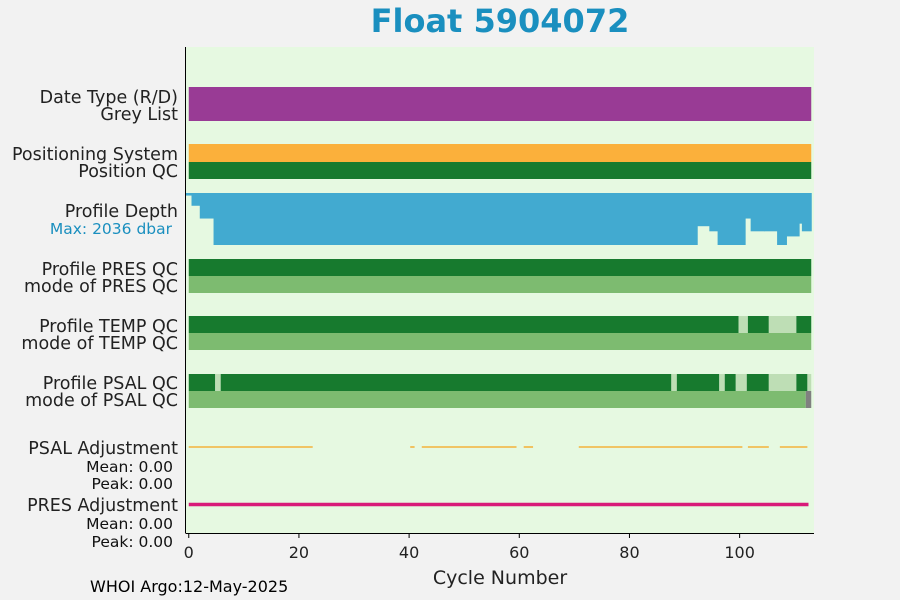 The height and width of the screenshot is (600, 900). What do you see at coordinates (218, 382) in the screenshot?
I see `status-segment-r8-s1` at bounding box center [218, 382].